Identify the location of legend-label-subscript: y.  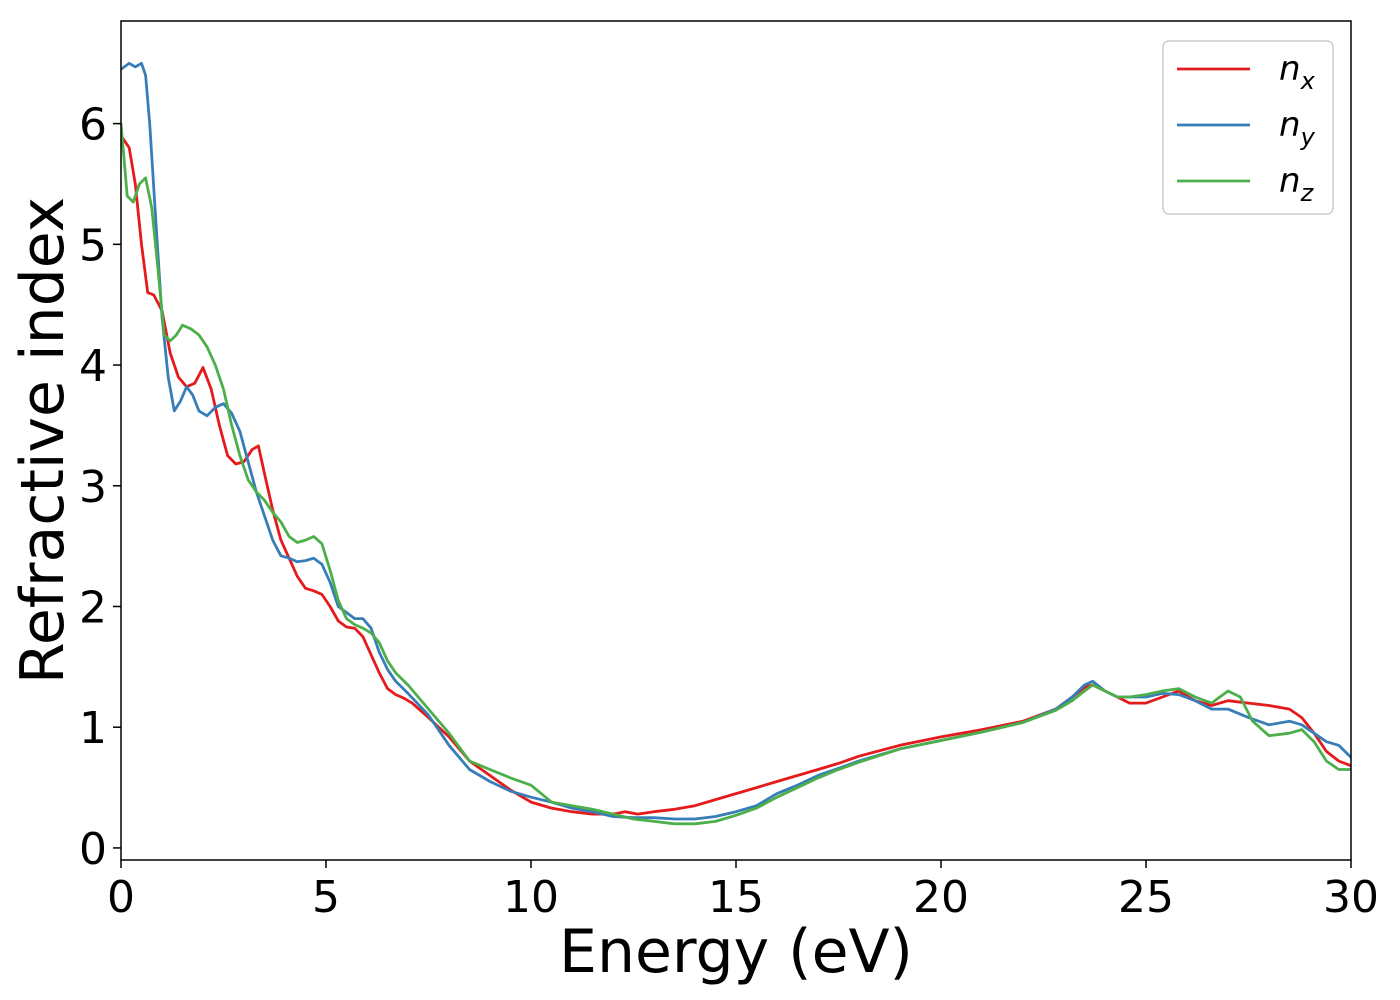
(1308, 137).